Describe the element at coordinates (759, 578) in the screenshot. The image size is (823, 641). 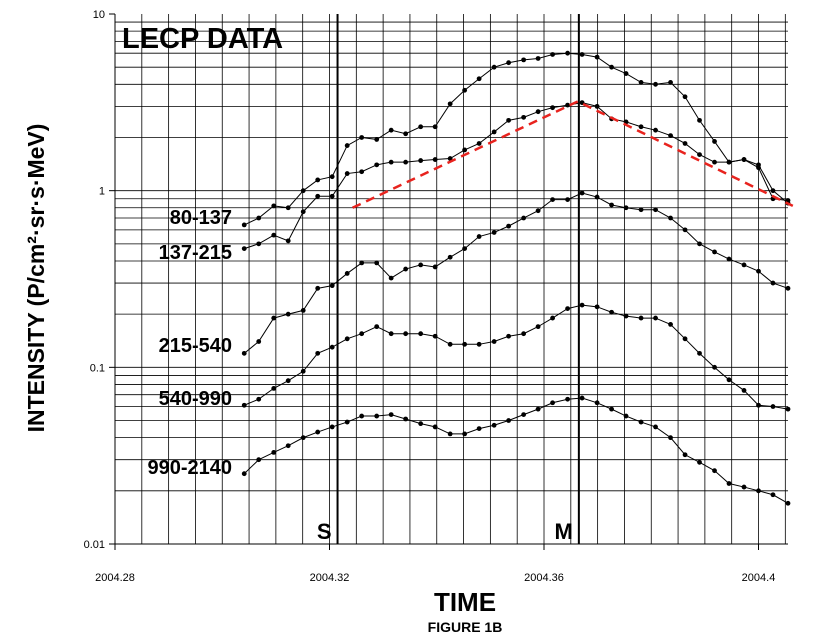
I see `x-tick-label: 2004.4` at that location.